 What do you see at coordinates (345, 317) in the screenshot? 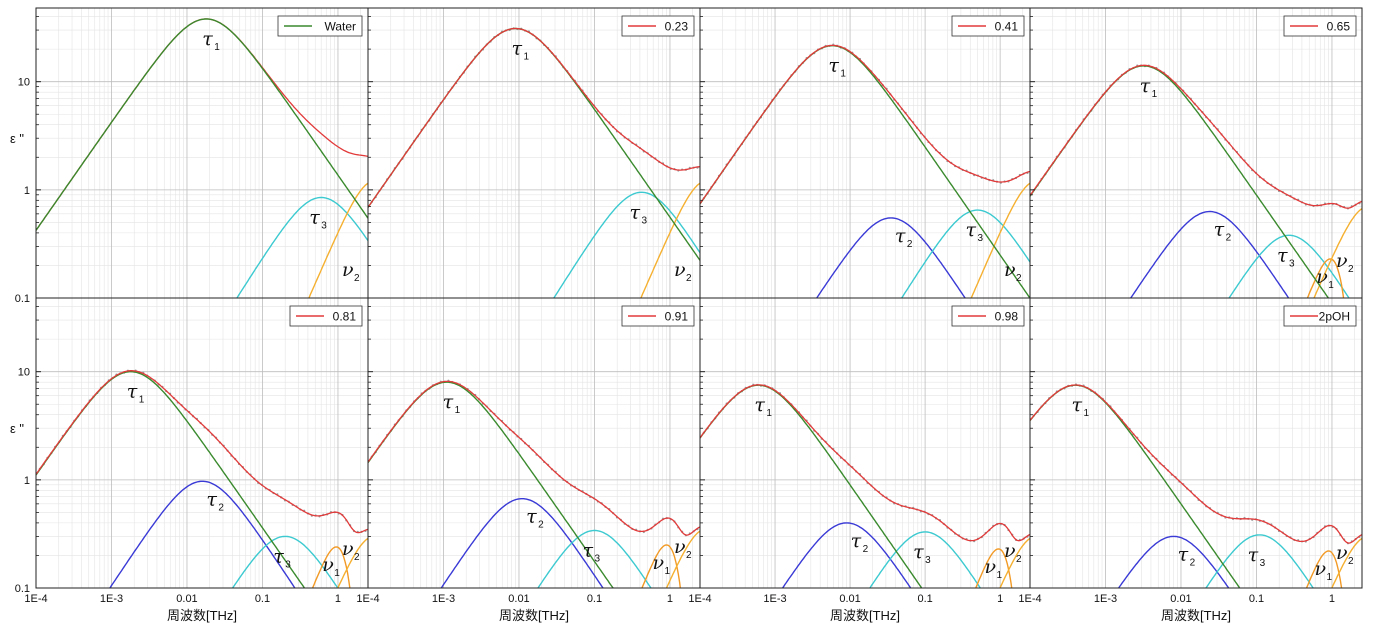
I see `legend-label: 0.81` at bounding box center [345, 317].